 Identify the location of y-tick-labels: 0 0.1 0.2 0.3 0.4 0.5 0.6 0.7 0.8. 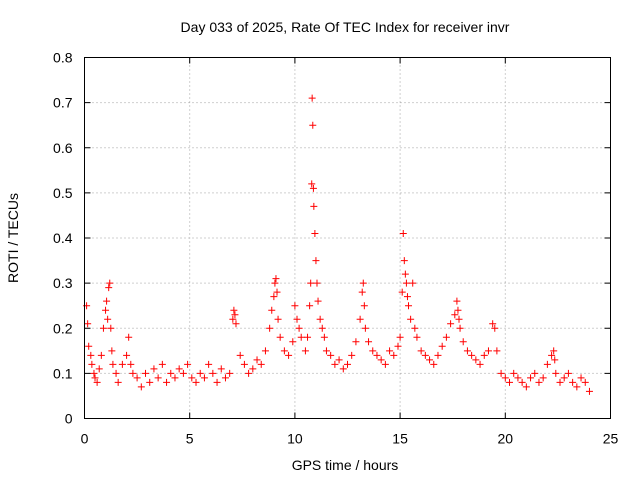
(63, 238).